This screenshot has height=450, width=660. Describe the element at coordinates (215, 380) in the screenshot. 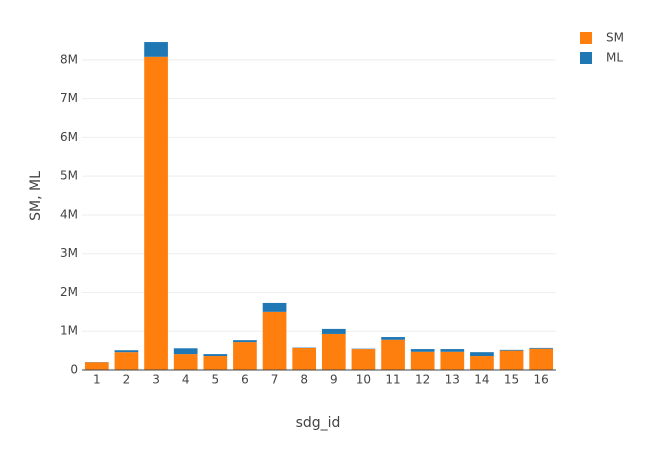

I see `x-tick-label: 5` at that location.